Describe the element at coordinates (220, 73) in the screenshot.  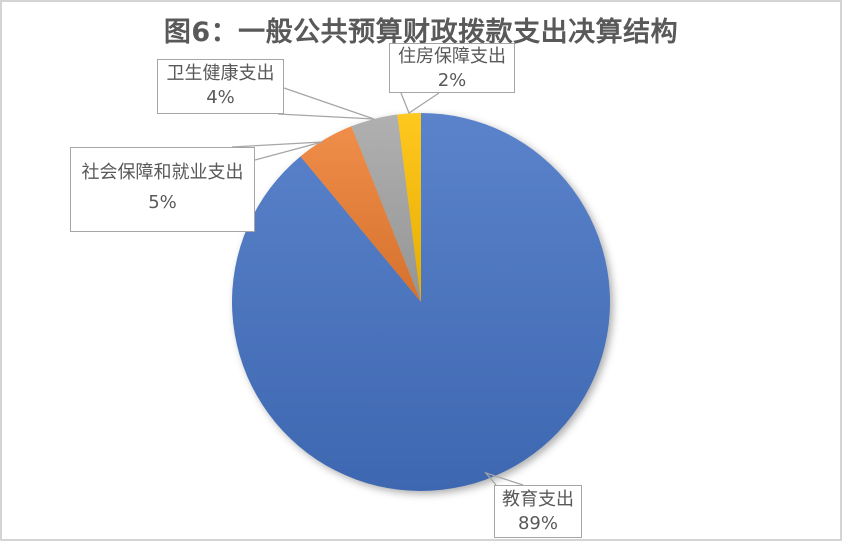
I see `callout-label: 卫生健康支出` at that location.